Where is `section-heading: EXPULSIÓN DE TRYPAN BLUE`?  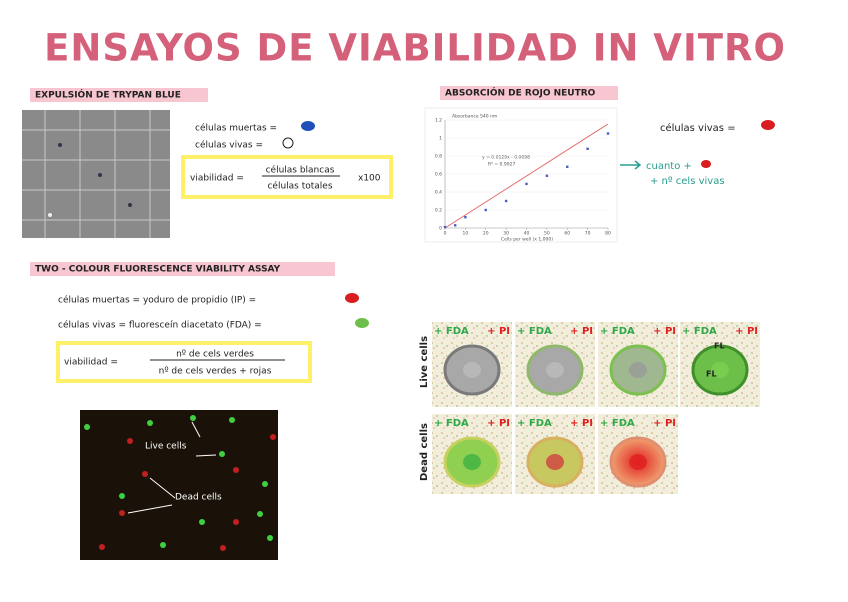
section-heading: EXPULSIÓN DE TRYPAN BLUE is located at coordinates (108, 95).